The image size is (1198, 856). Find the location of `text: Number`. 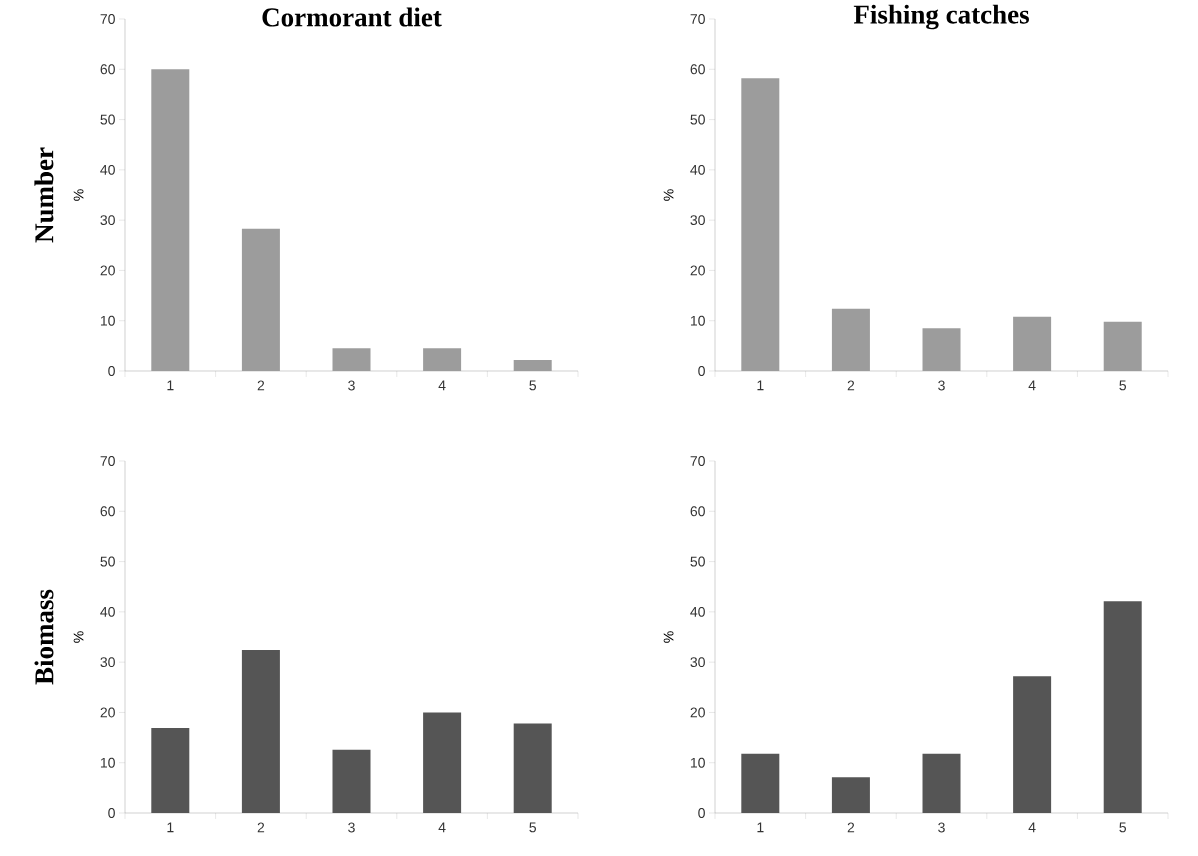

text: Number is located at coordinates (44, 195).